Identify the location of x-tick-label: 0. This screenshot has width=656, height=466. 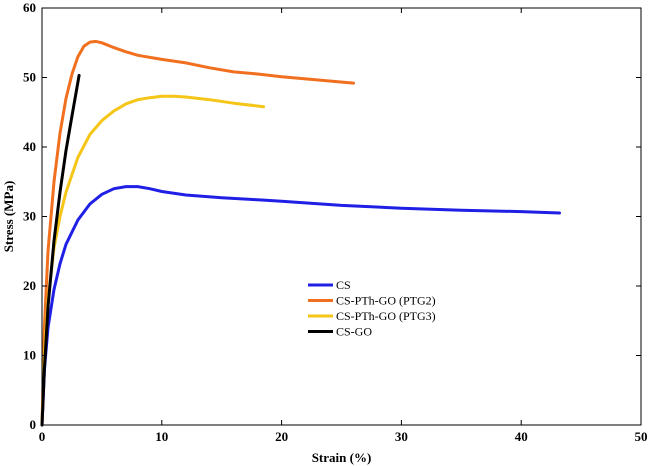
(42, 436).